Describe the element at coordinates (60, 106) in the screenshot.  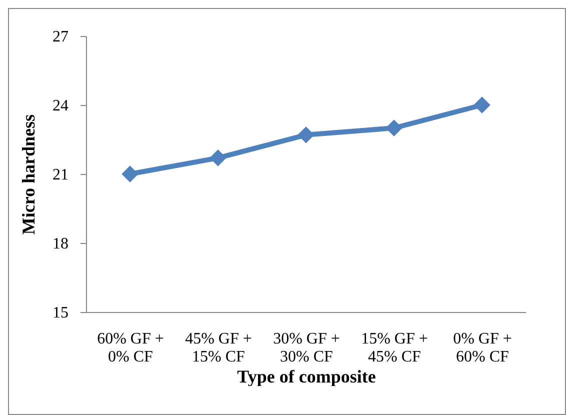
I see `y-tick-label: 24` at that location.